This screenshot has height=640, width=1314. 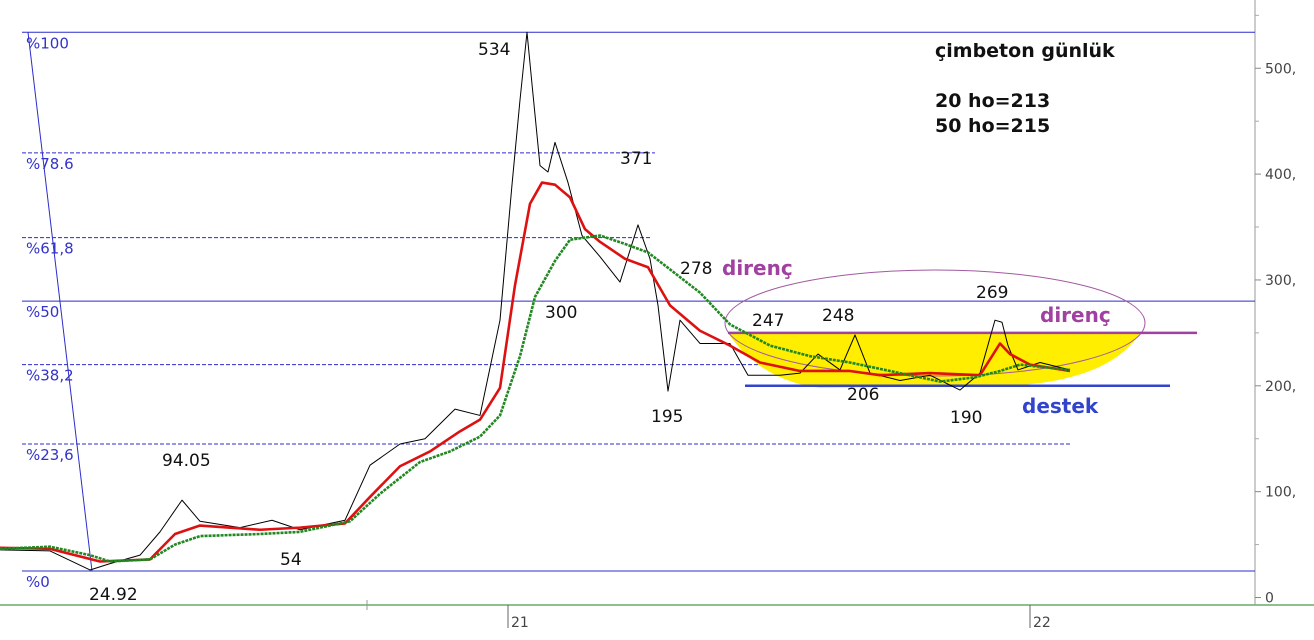 What do you see at coordinates (838, 316) in the screenshot?
I see `price-label: 248` at bounding box center [838, 316].